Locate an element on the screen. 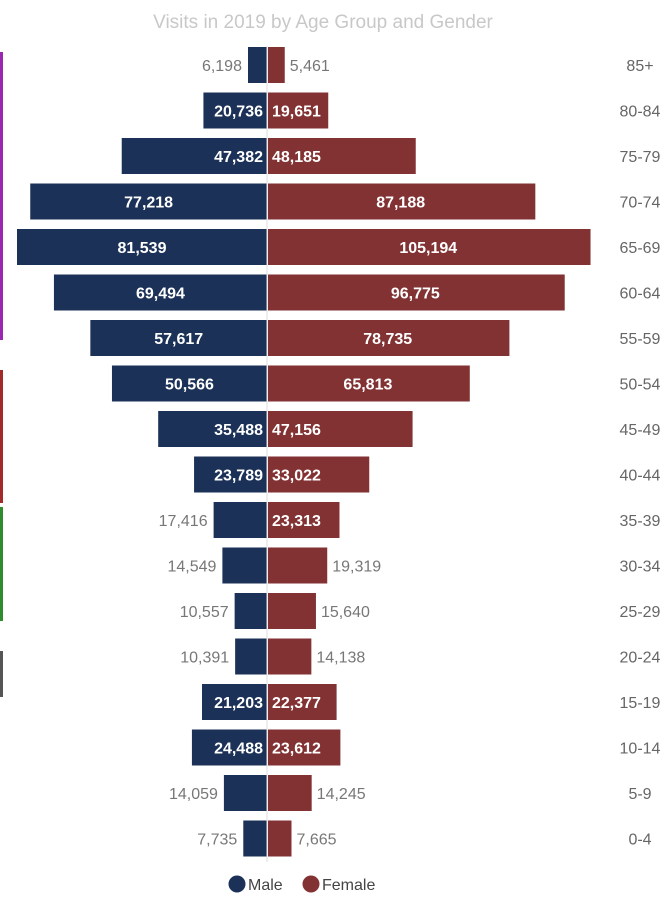 This screenshot has height=899, width=669. female-value-label: 7,665 is located at coordinates (317, 840).